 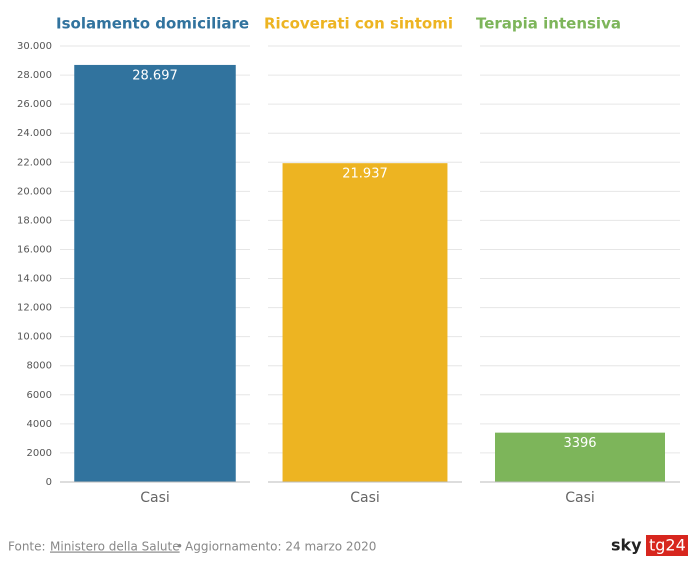 I want to click on value-label: 28.697, so click(x=155, y=75).